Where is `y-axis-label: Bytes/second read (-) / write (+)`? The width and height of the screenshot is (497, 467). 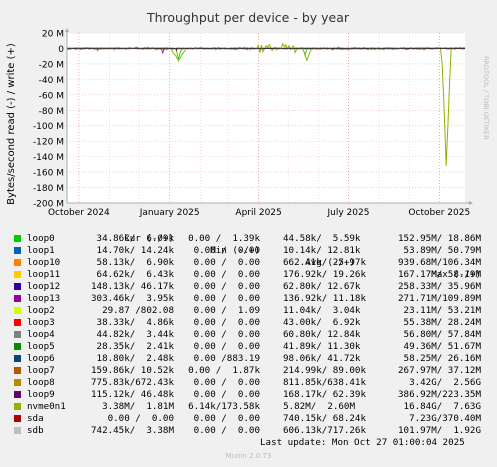 y-axis-label: Bytes/second read (-) / write (+) is located at coordinates (11, 124).